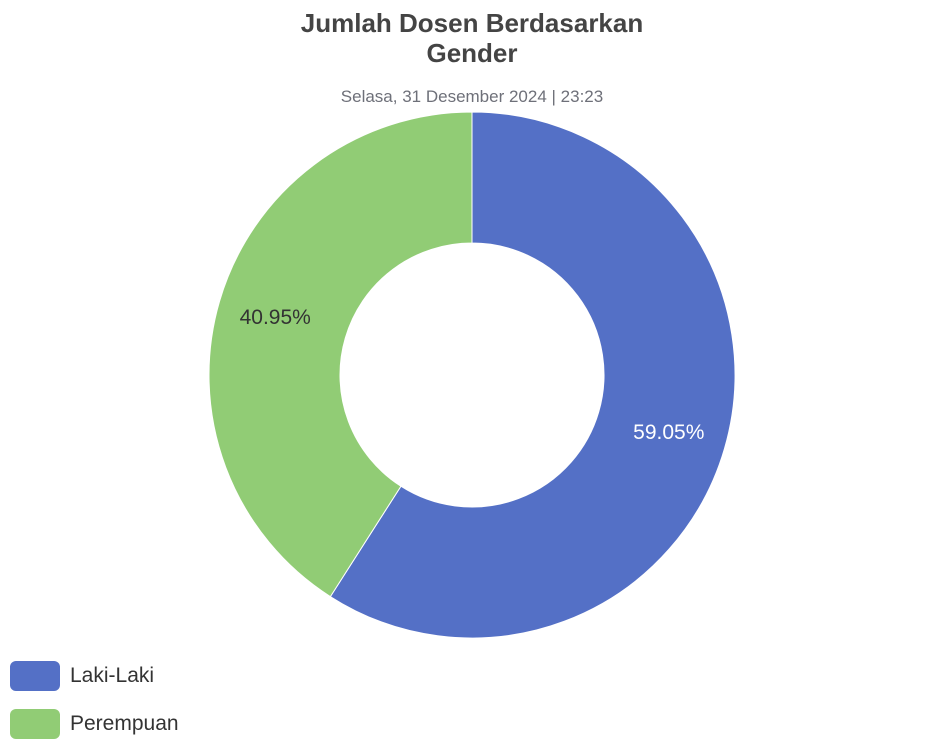 Image resolution: width=944 pixels, height=756 pixels. Describe the element at coordinates (472, 53) in the screenshot. I see `chart-title-line-2: Gender` at that location.